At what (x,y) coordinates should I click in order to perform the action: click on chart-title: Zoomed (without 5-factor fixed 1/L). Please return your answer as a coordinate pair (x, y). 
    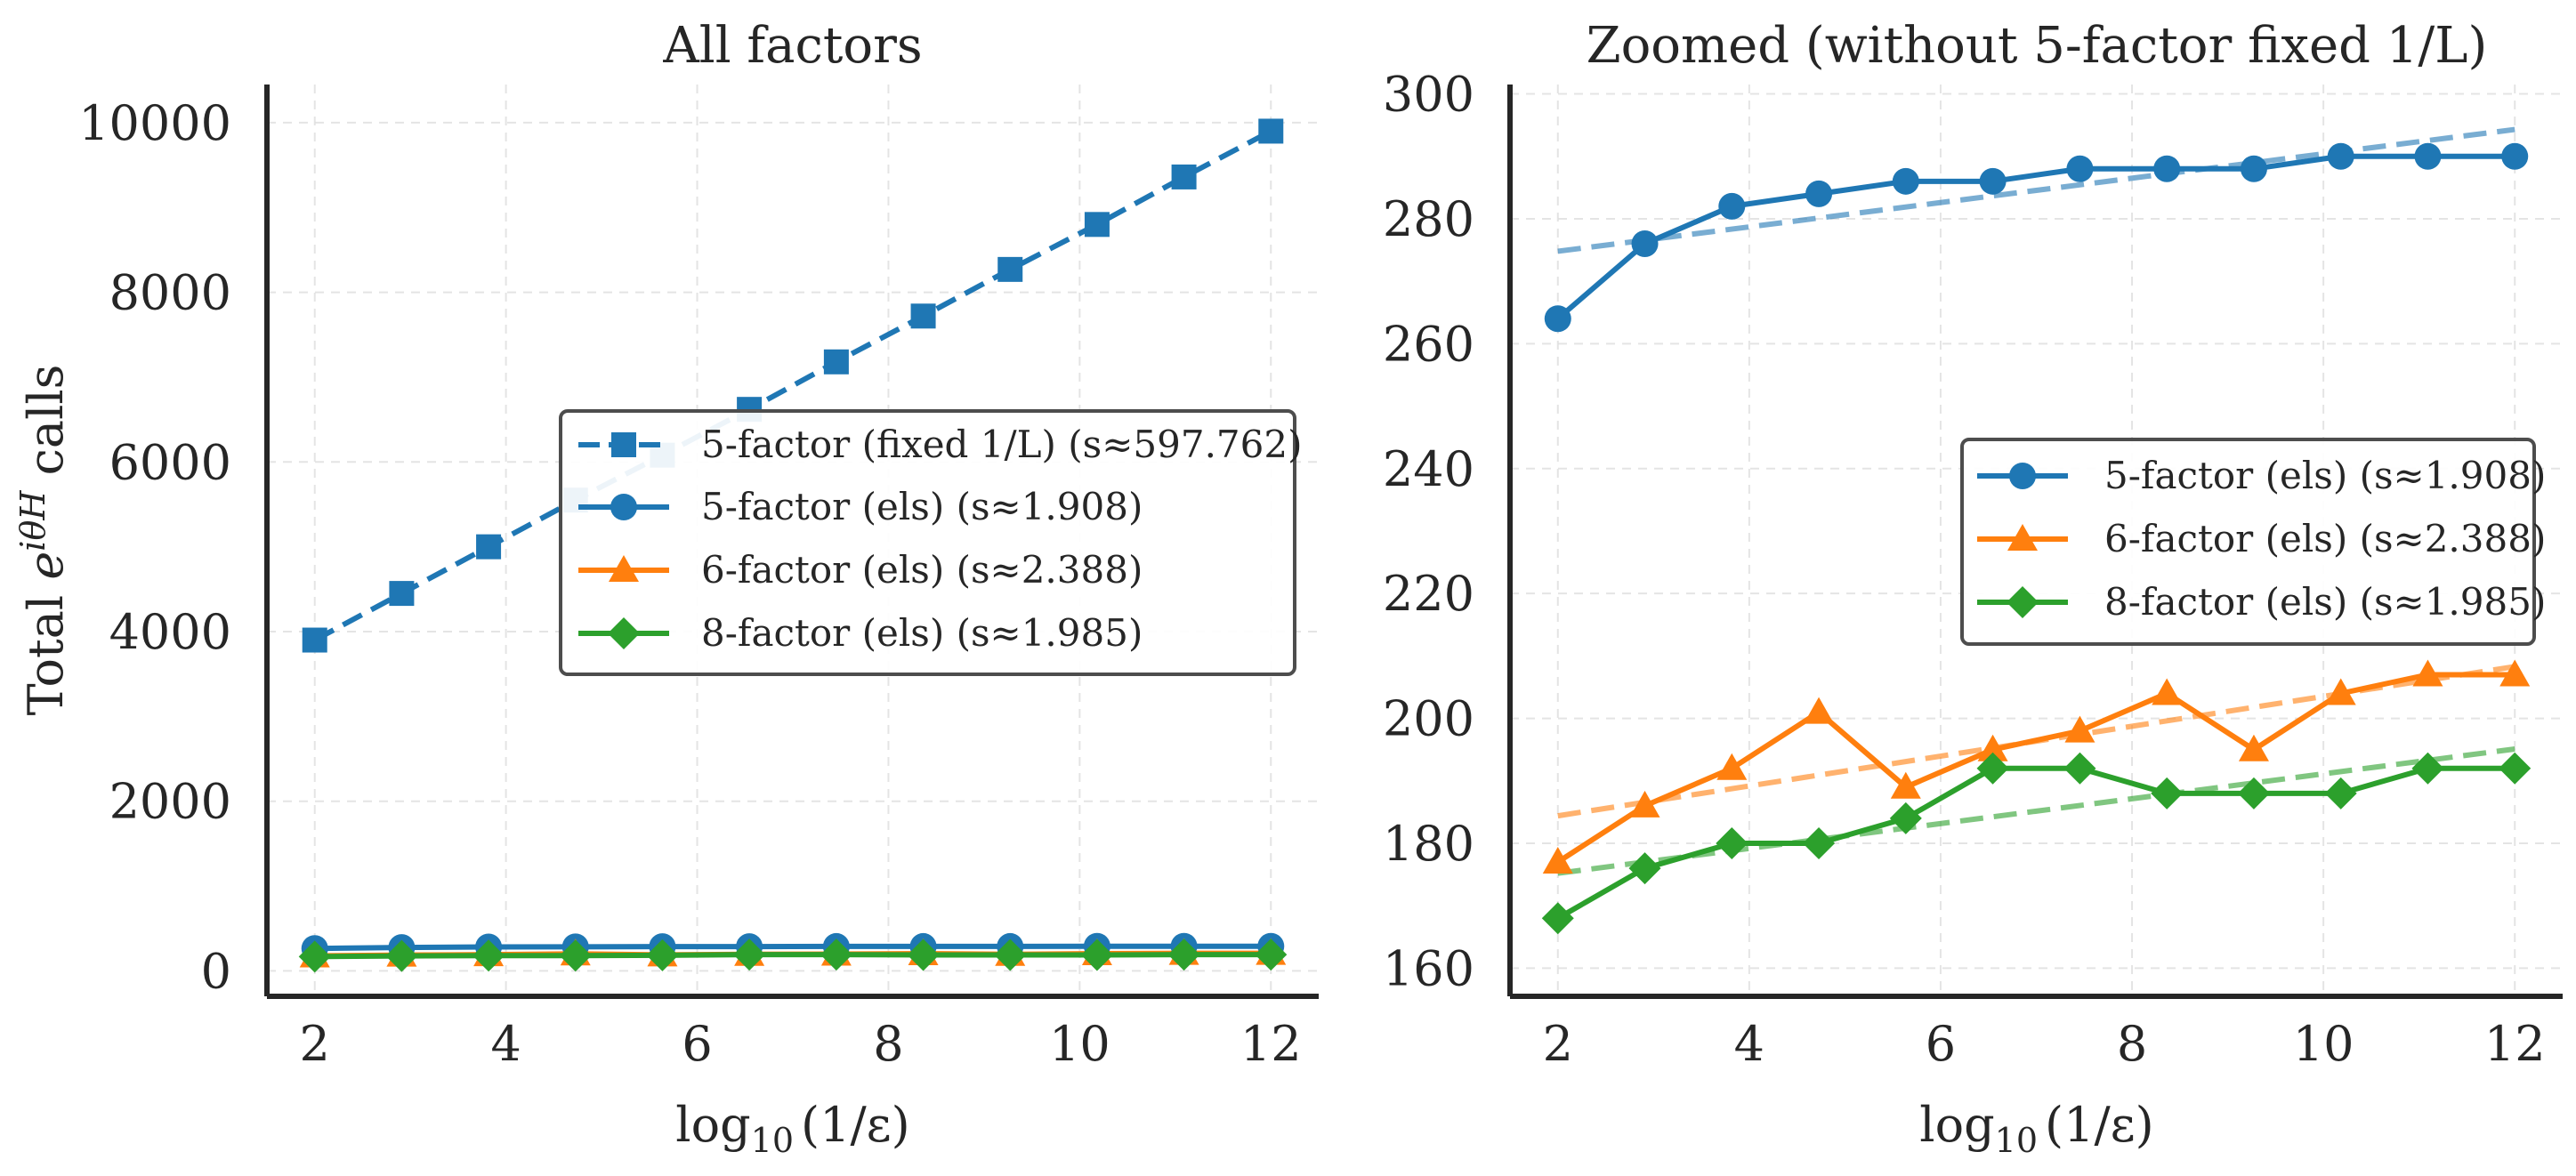
    Looking at the image, I should click on (2037, 46).